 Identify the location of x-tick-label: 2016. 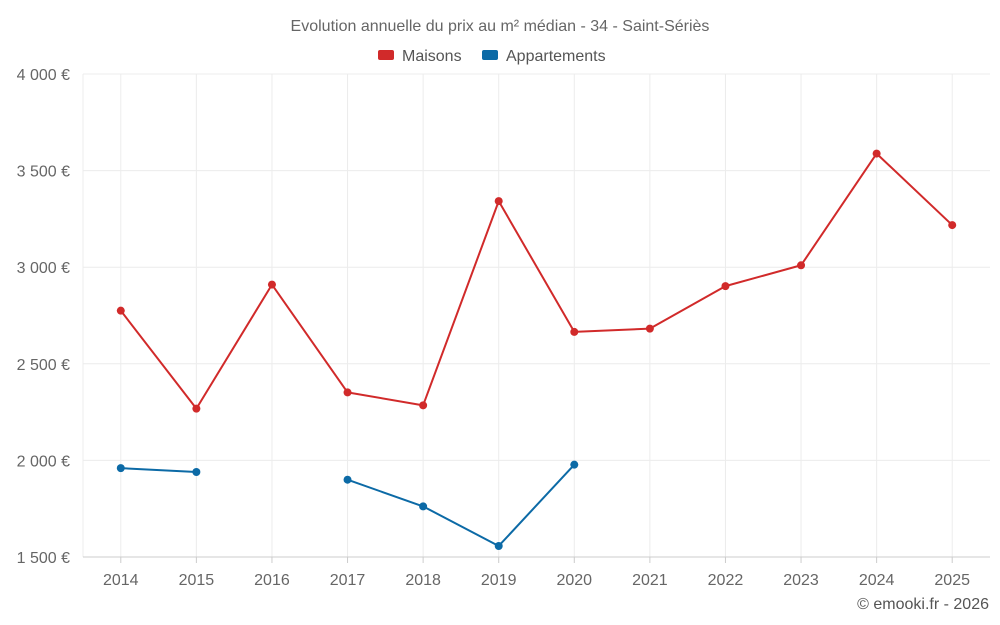
(272, 580).